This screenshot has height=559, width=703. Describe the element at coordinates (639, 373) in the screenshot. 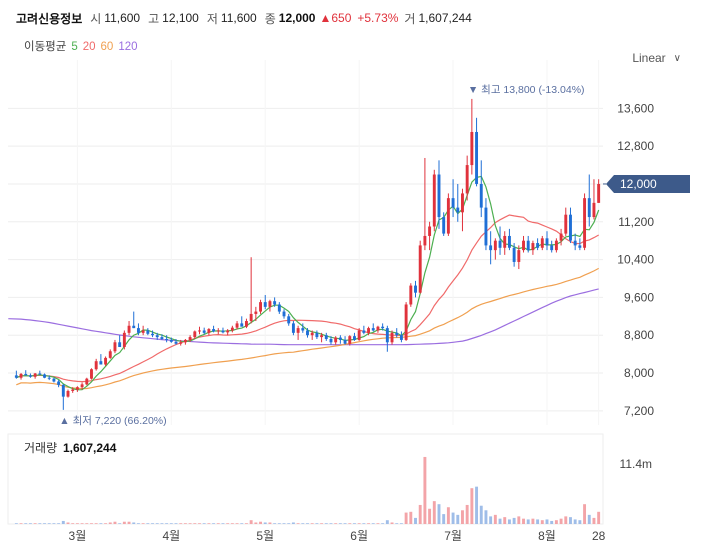

I see `price-axis-tick: 8,000` at that location.